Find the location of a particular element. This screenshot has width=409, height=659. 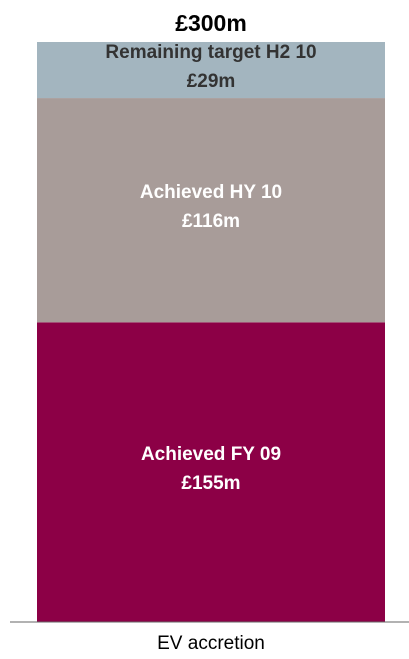

bar-segment is located at coordinates (211, 70).